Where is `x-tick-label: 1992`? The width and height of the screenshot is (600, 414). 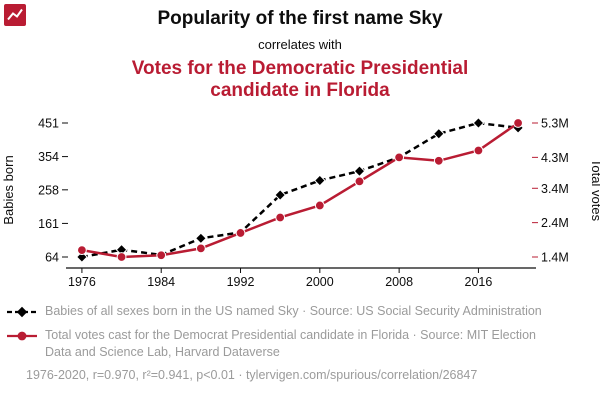
x-tick-label: 1992 is located at coordinates (241, 282).